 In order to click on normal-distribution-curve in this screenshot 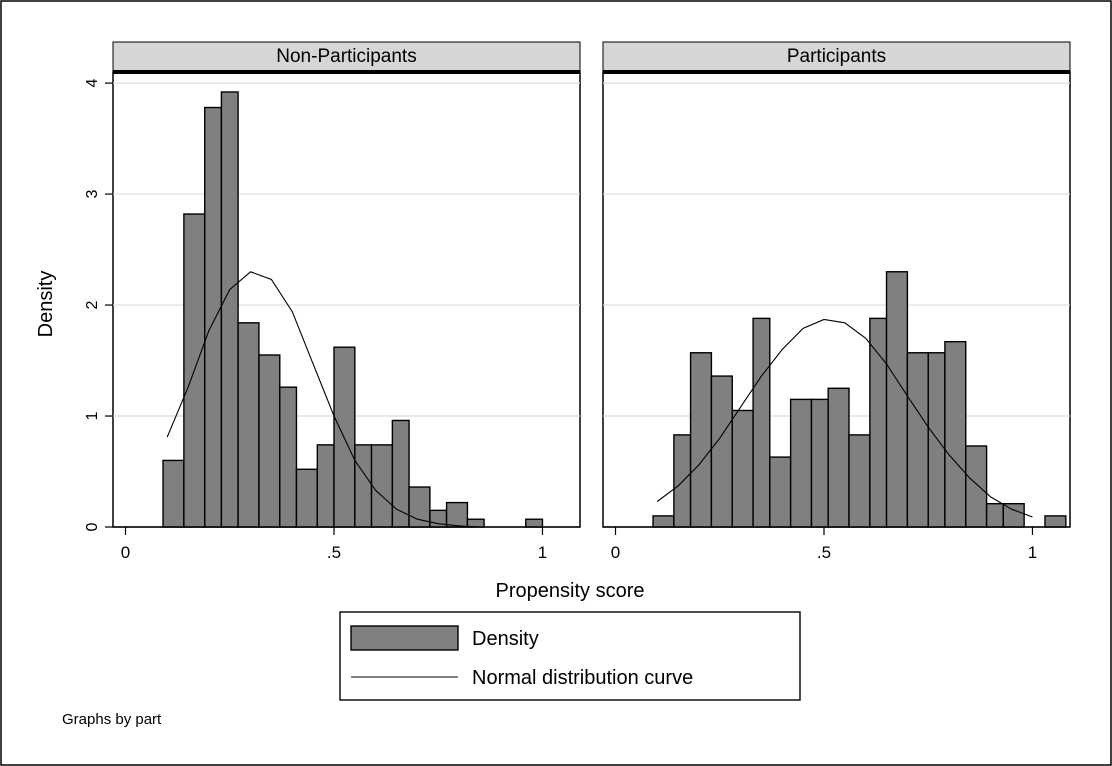, I will do `click(844, 418)`.